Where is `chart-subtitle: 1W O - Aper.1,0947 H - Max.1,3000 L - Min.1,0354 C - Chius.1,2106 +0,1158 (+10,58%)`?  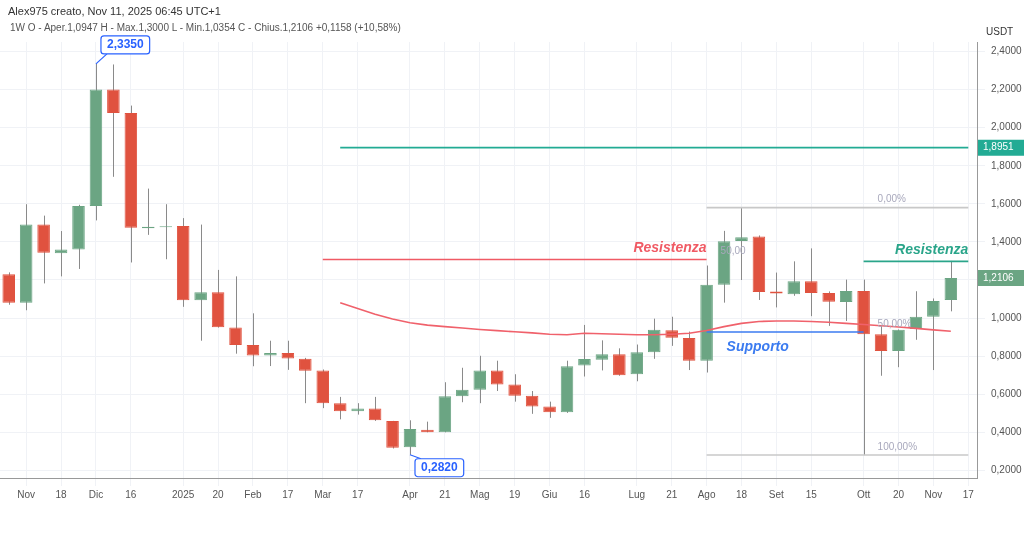
chart-subtitle: 1W O - Aper.1,0947 H - Max.1,3000 L - Min.1,0354 C - Chius.1,2106 +0,1158 (+10,58%) is located at coordinates (205, 27).